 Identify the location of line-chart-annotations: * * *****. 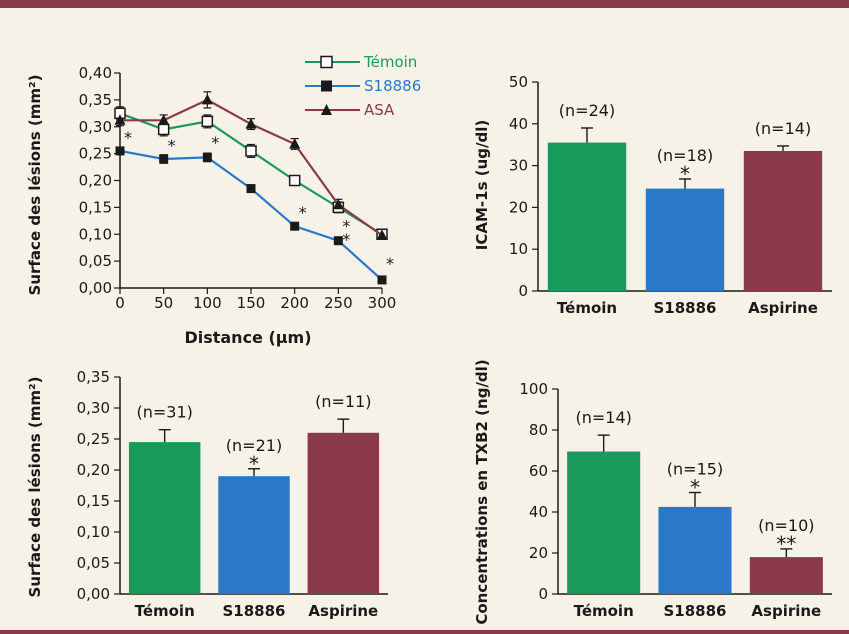
(259, 200).